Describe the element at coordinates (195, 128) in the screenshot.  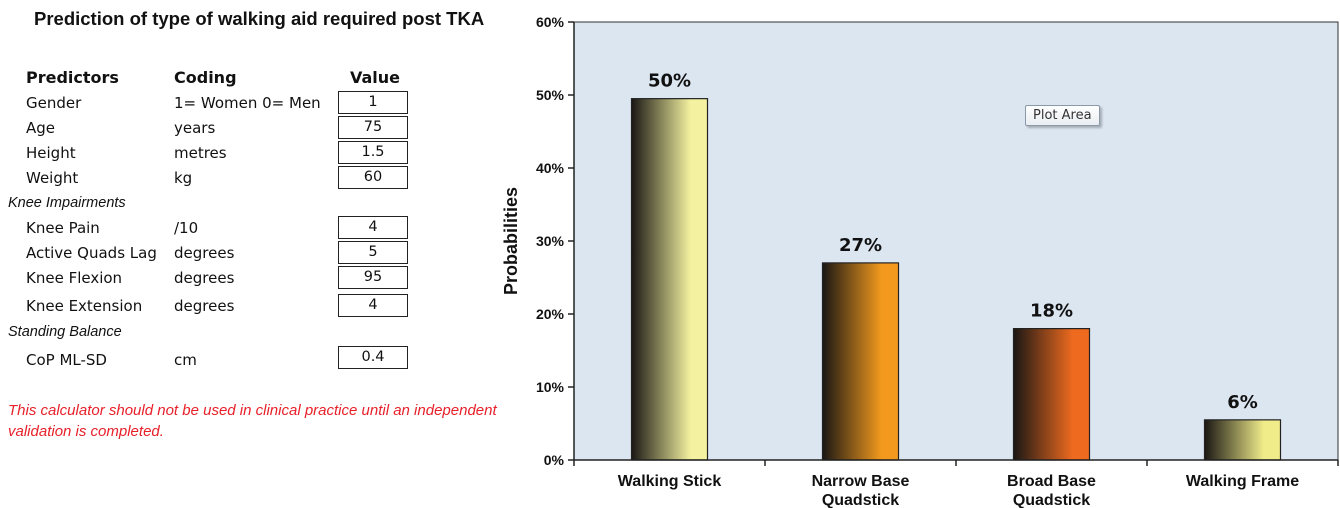
I see `predictor-age-coding: years` at that location.